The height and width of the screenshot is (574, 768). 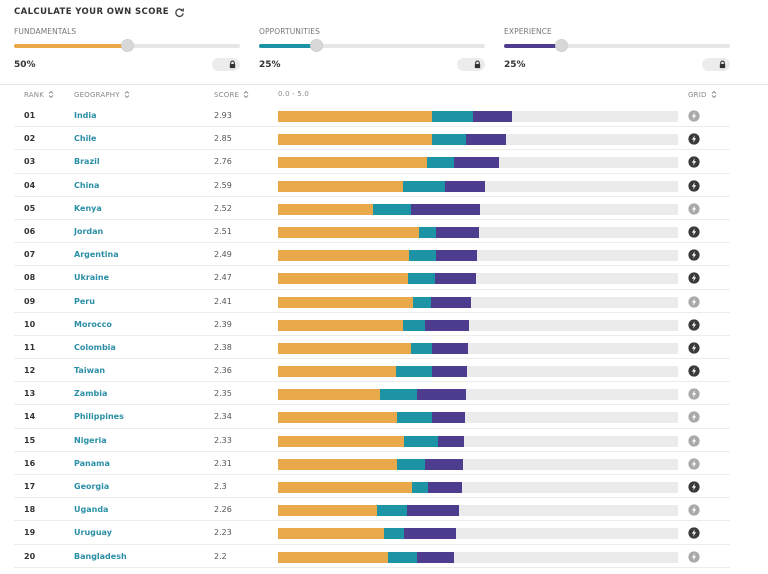 I want to click on opportunities-label: OPPORTUNITIES, so click(x=290, y=31).